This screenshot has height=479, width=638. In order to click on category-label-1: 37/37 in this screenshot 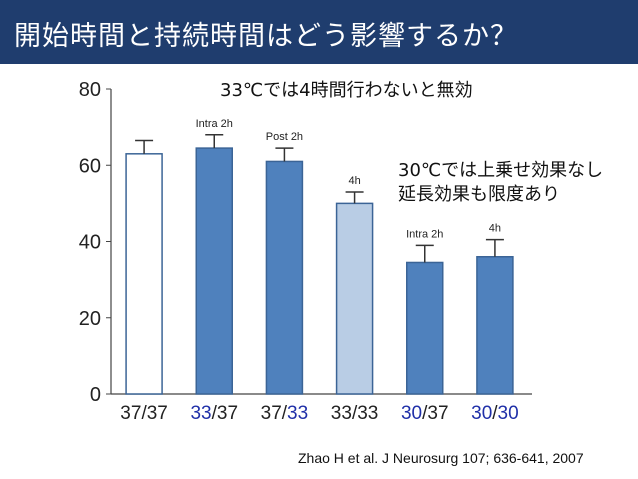, I will do `click(144, 413)`.